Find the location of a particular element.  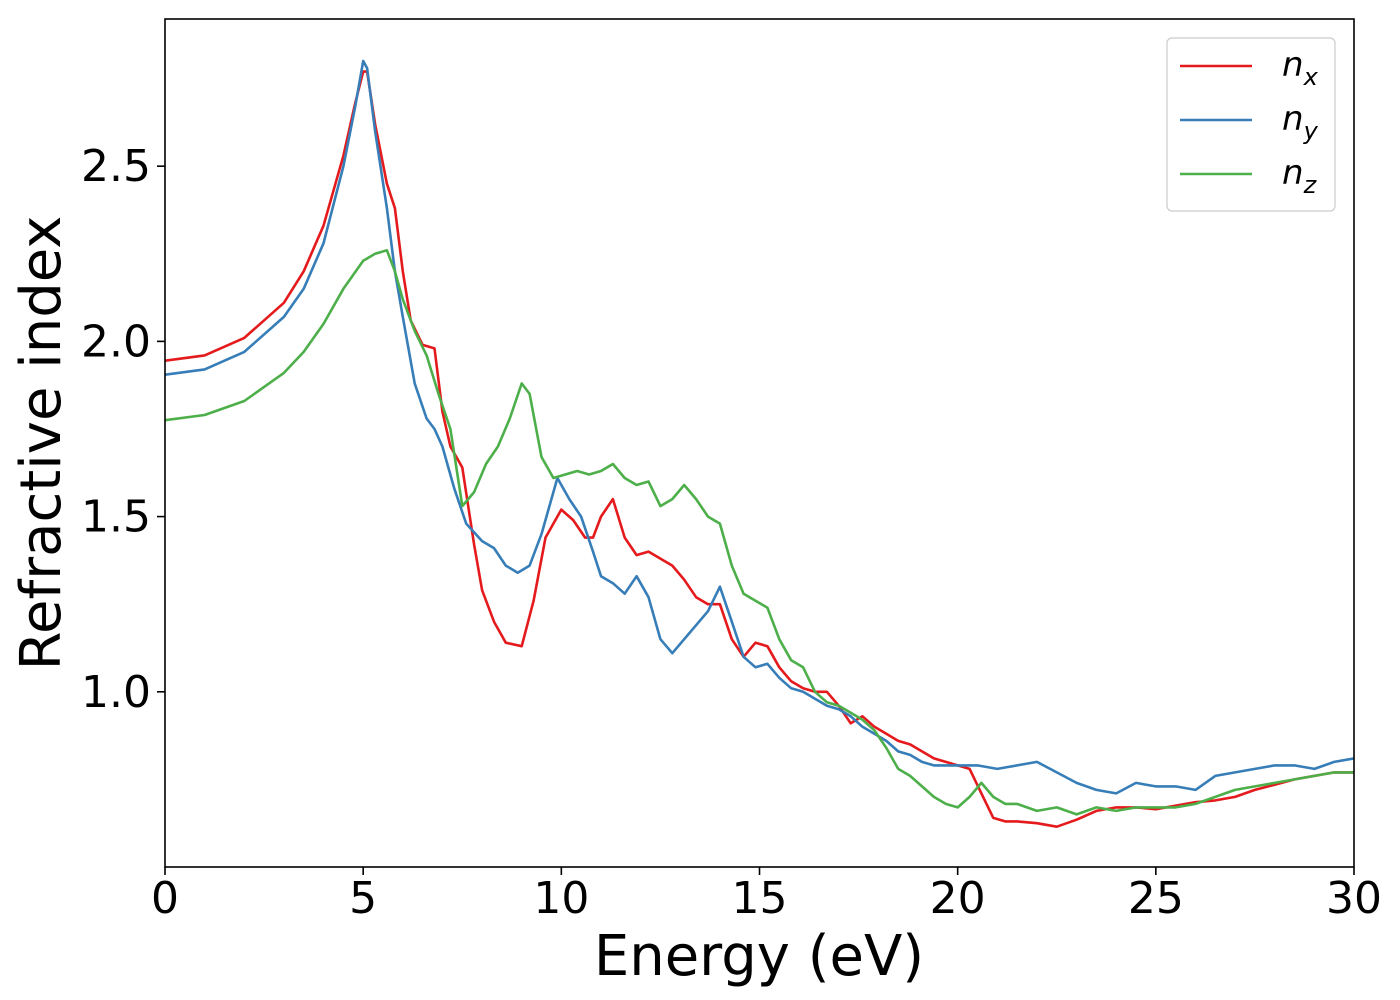

y-tick-label: 1.5 is located at coordinates (116, 517).